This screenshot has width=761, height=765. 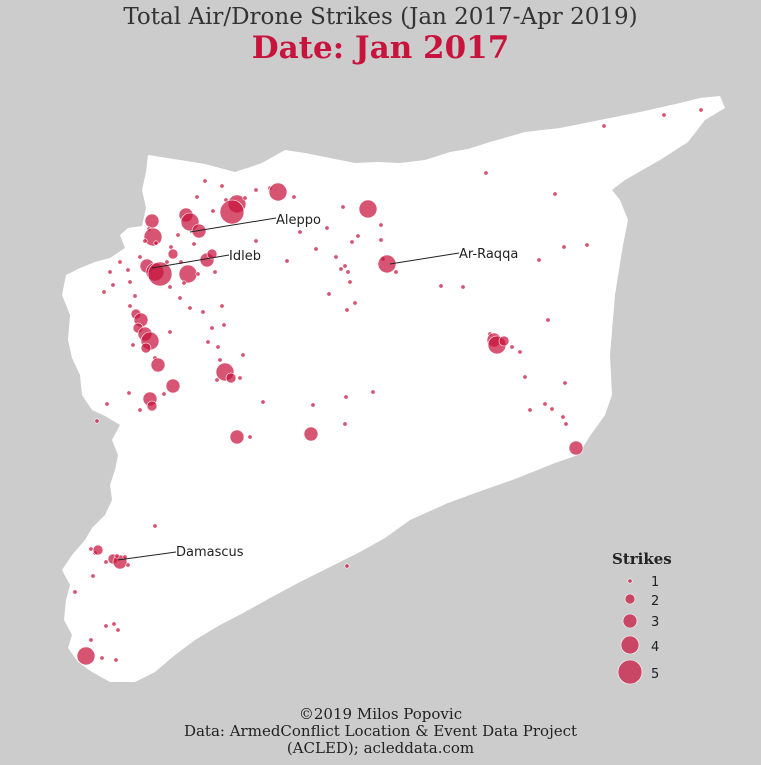 I want to click on idleb-leader-line, so click(x=190, y=261).